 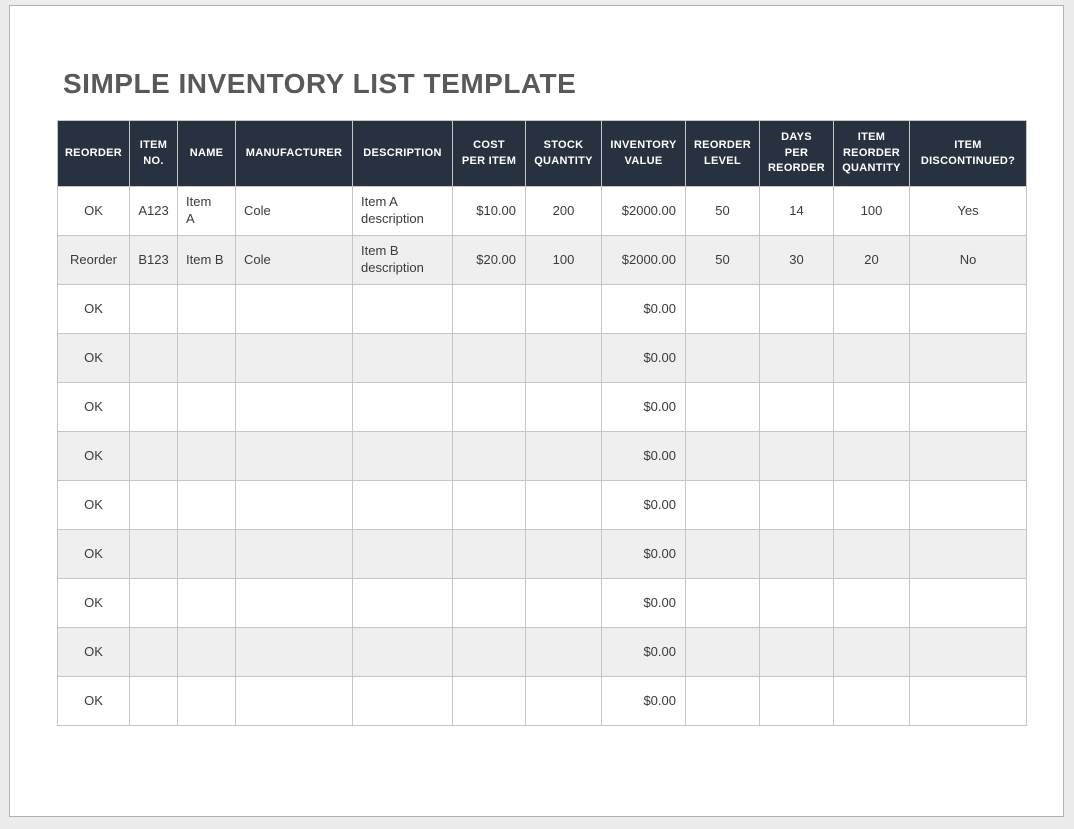 What do you see at coordinates (563, 211) in the screenshot?
I see `cell-stock-quantity: 200` at bounding box center [563, 211].